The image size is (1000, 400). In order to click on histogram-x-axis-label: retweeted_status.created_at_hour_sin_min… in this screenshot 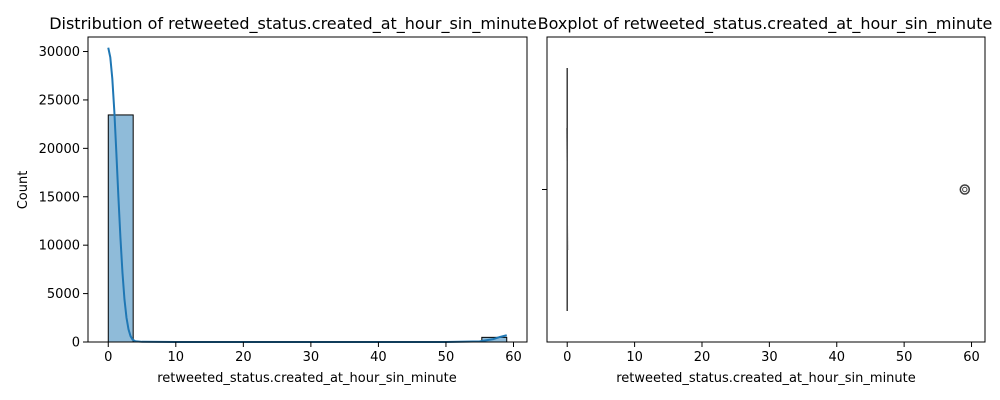, I will do `click(307, 378)`.